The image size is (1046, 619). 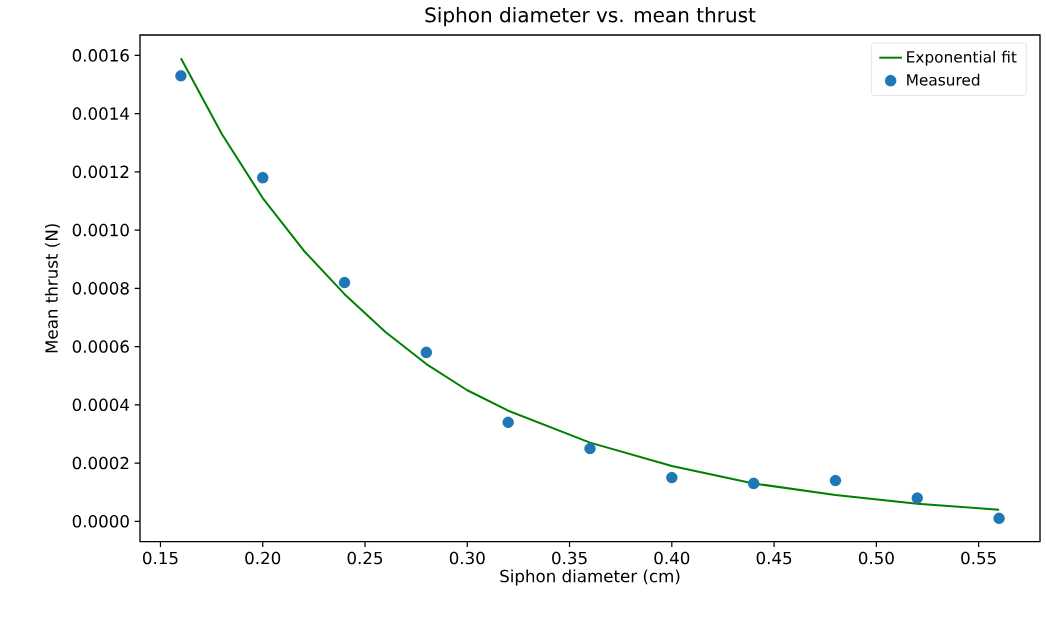 I want to click on y-tick-label: 0.0000, so click(x=100, y=521).